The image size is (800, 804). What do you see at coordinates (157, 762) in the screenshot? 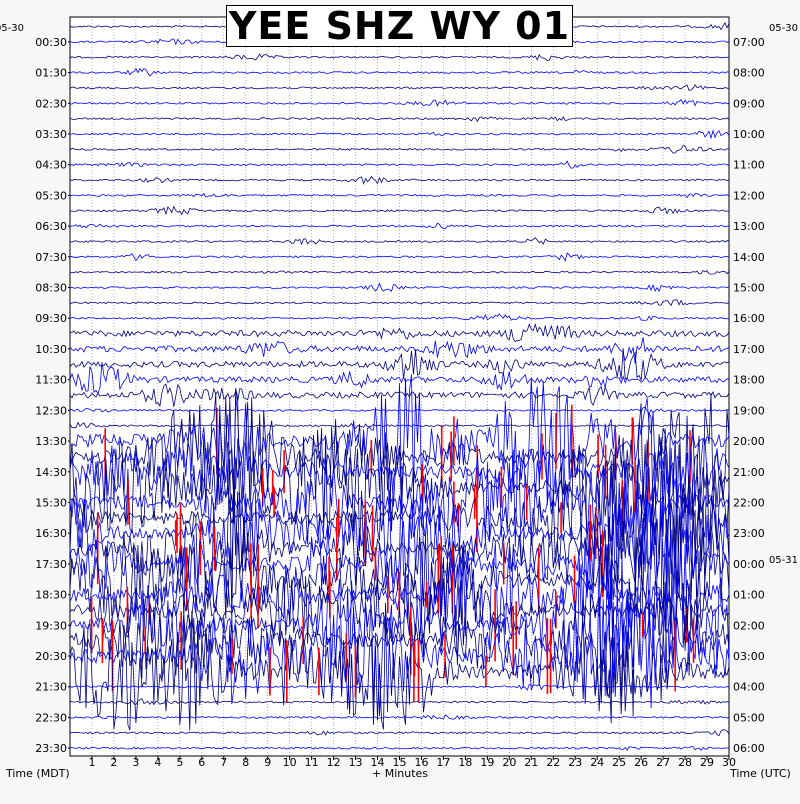
I see `x-tick-label: 4` at bounding box center [157, 762].